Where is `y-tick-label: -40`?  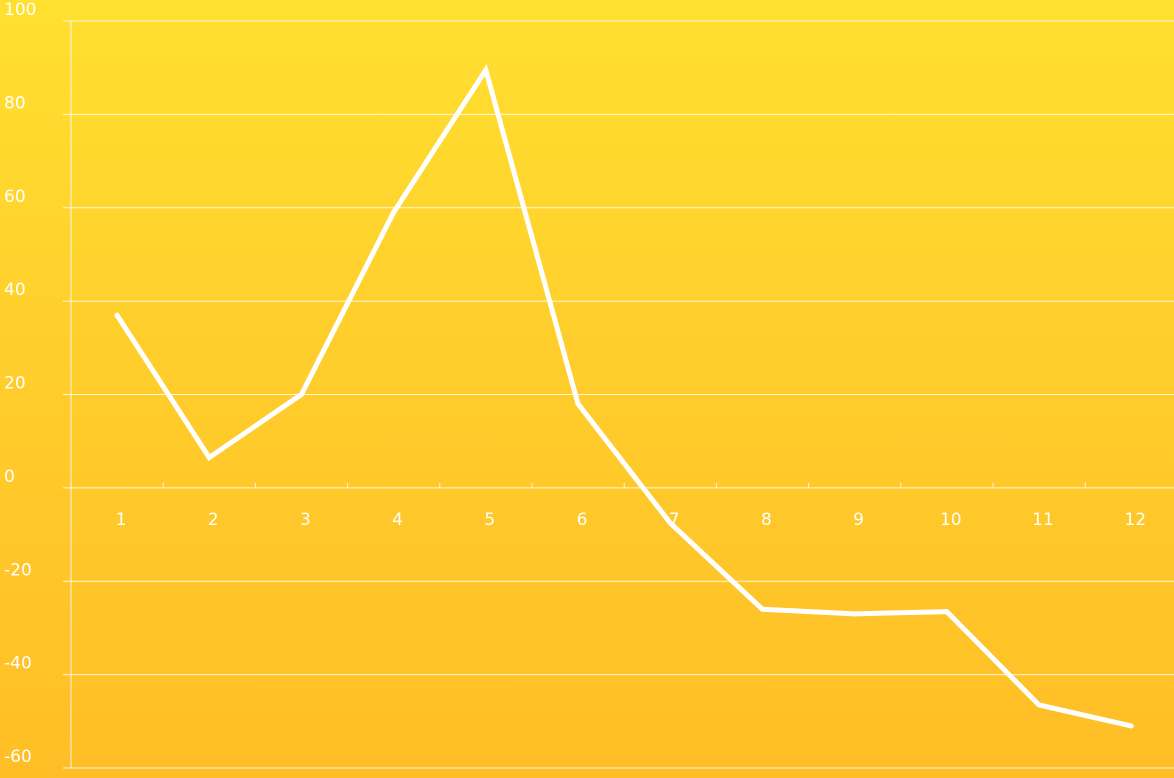 y-tick-label: -40 is located at coordinates (18, 664).